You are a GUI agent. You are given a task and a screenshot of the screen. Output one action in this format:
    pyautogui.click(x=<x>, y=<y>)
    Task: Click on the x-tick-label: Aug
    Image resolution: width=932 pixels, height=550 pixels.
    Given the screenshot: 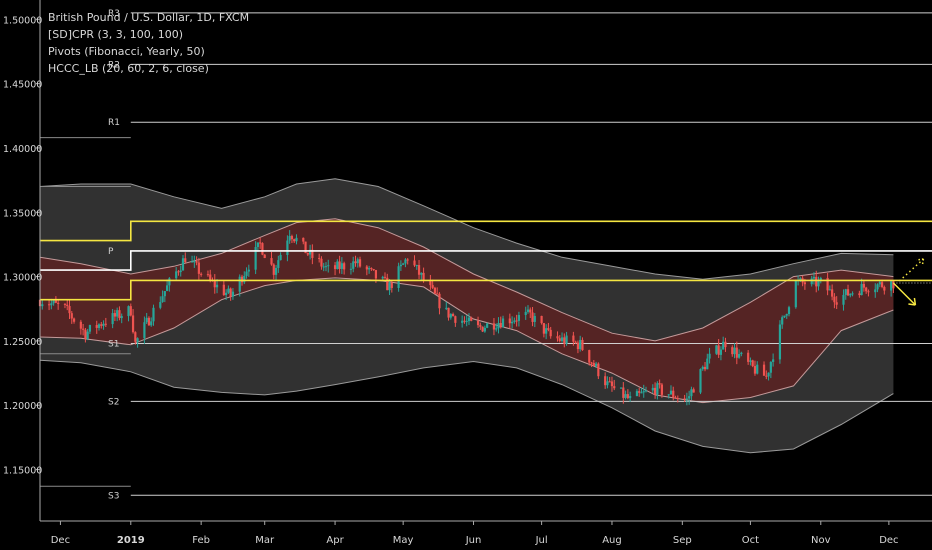 What is the action you would take?
    pyautogui.click(x=612, y=540)
    